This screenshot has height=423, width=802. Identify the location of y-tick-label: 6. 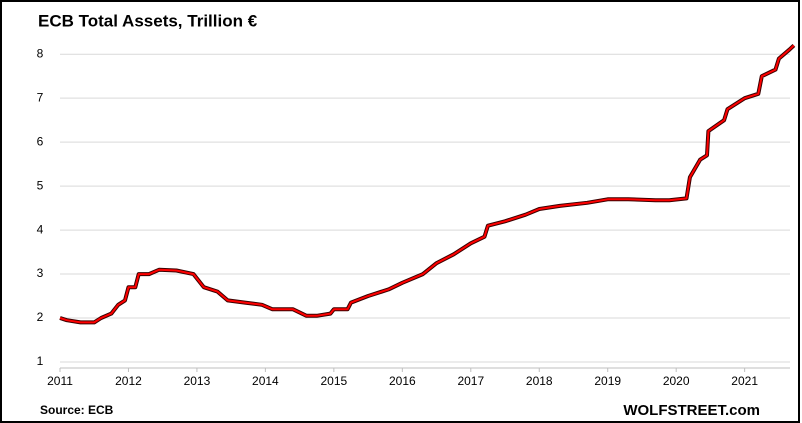
(40, 141).